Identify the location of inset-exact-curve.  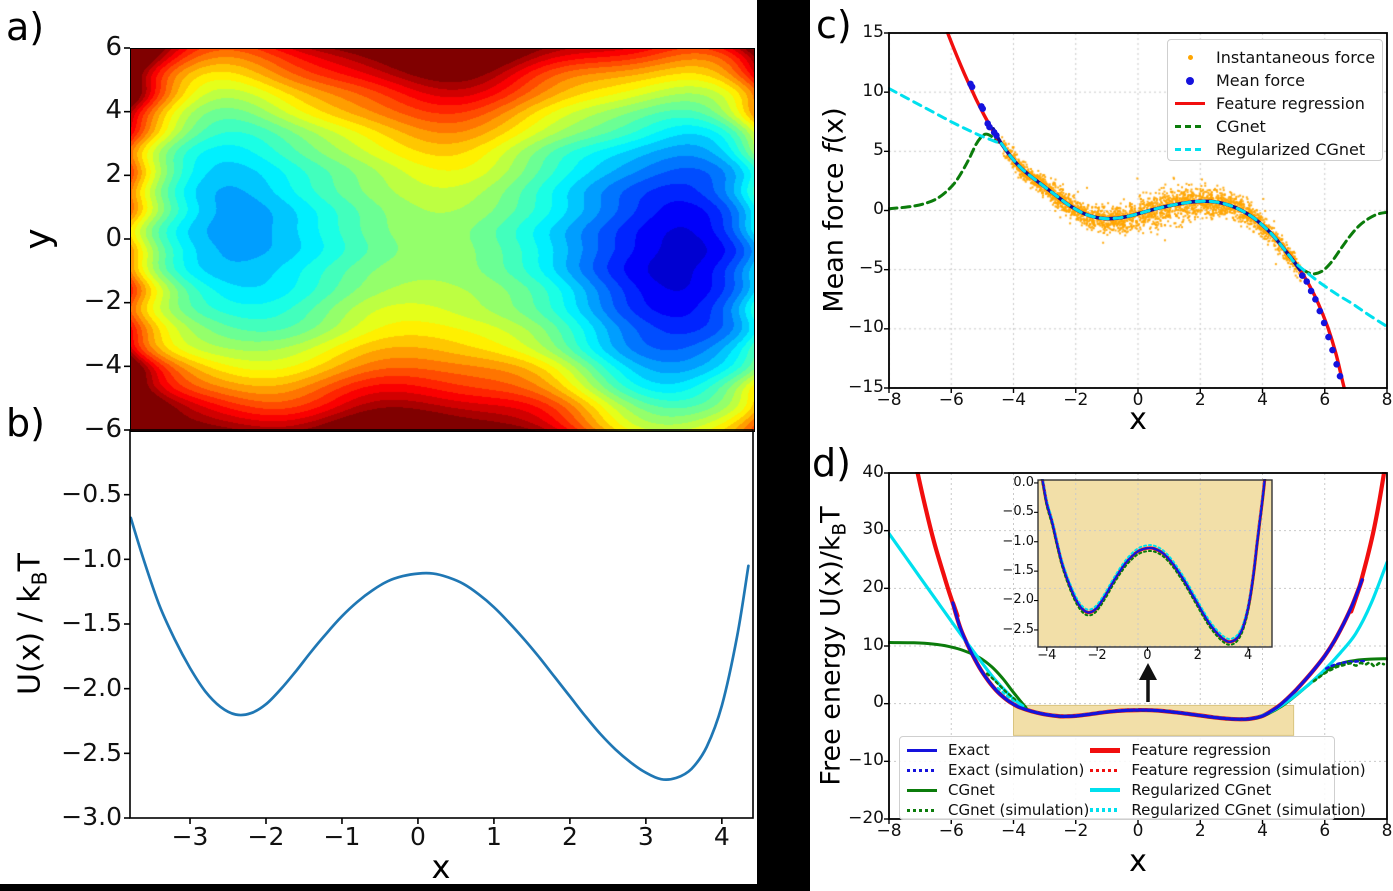
(1153, 561).